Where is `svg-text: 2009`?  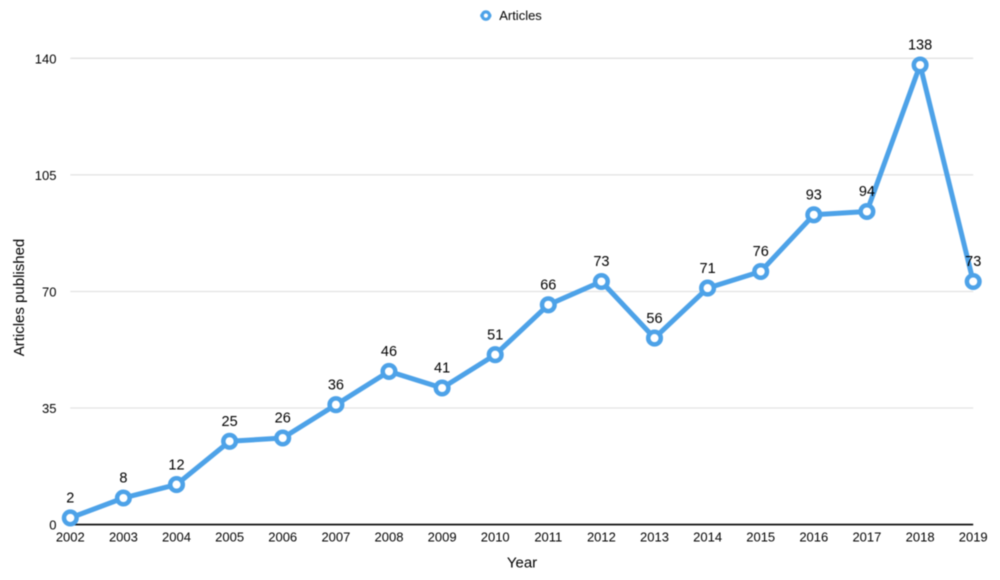 svg-text: 2009 is located at coordinates (442, 537).